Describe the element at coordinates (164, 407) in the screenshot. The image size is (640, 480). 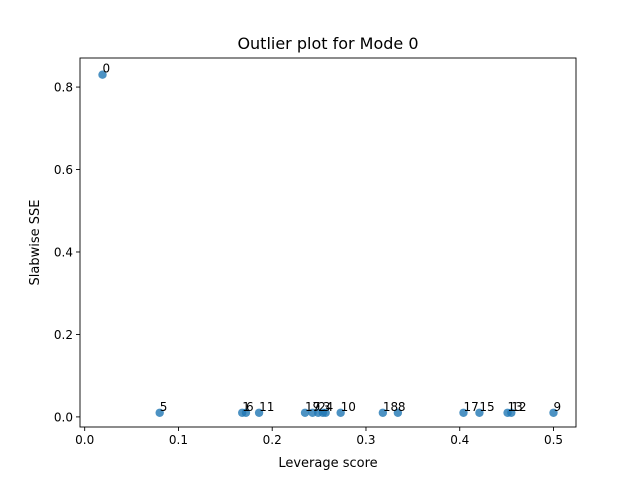
I see `point-label: 5` at that location.